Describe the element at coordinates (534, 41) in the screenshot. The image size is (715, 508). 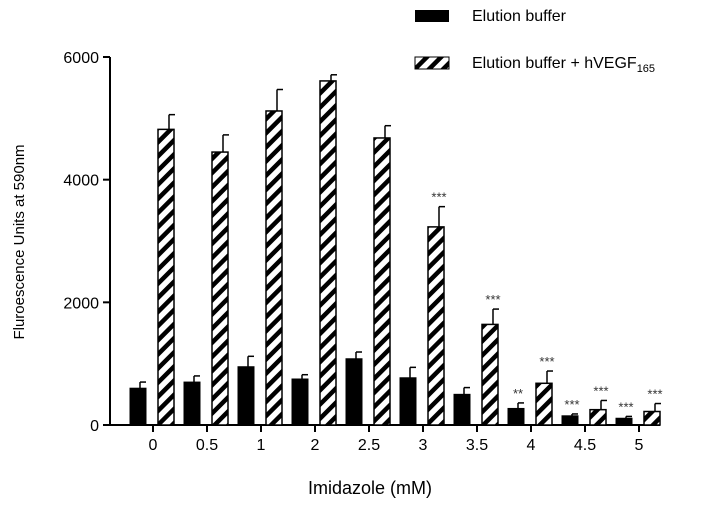
I see `legend: Elution buffer Elution buffer + hVEGF165` at that location.